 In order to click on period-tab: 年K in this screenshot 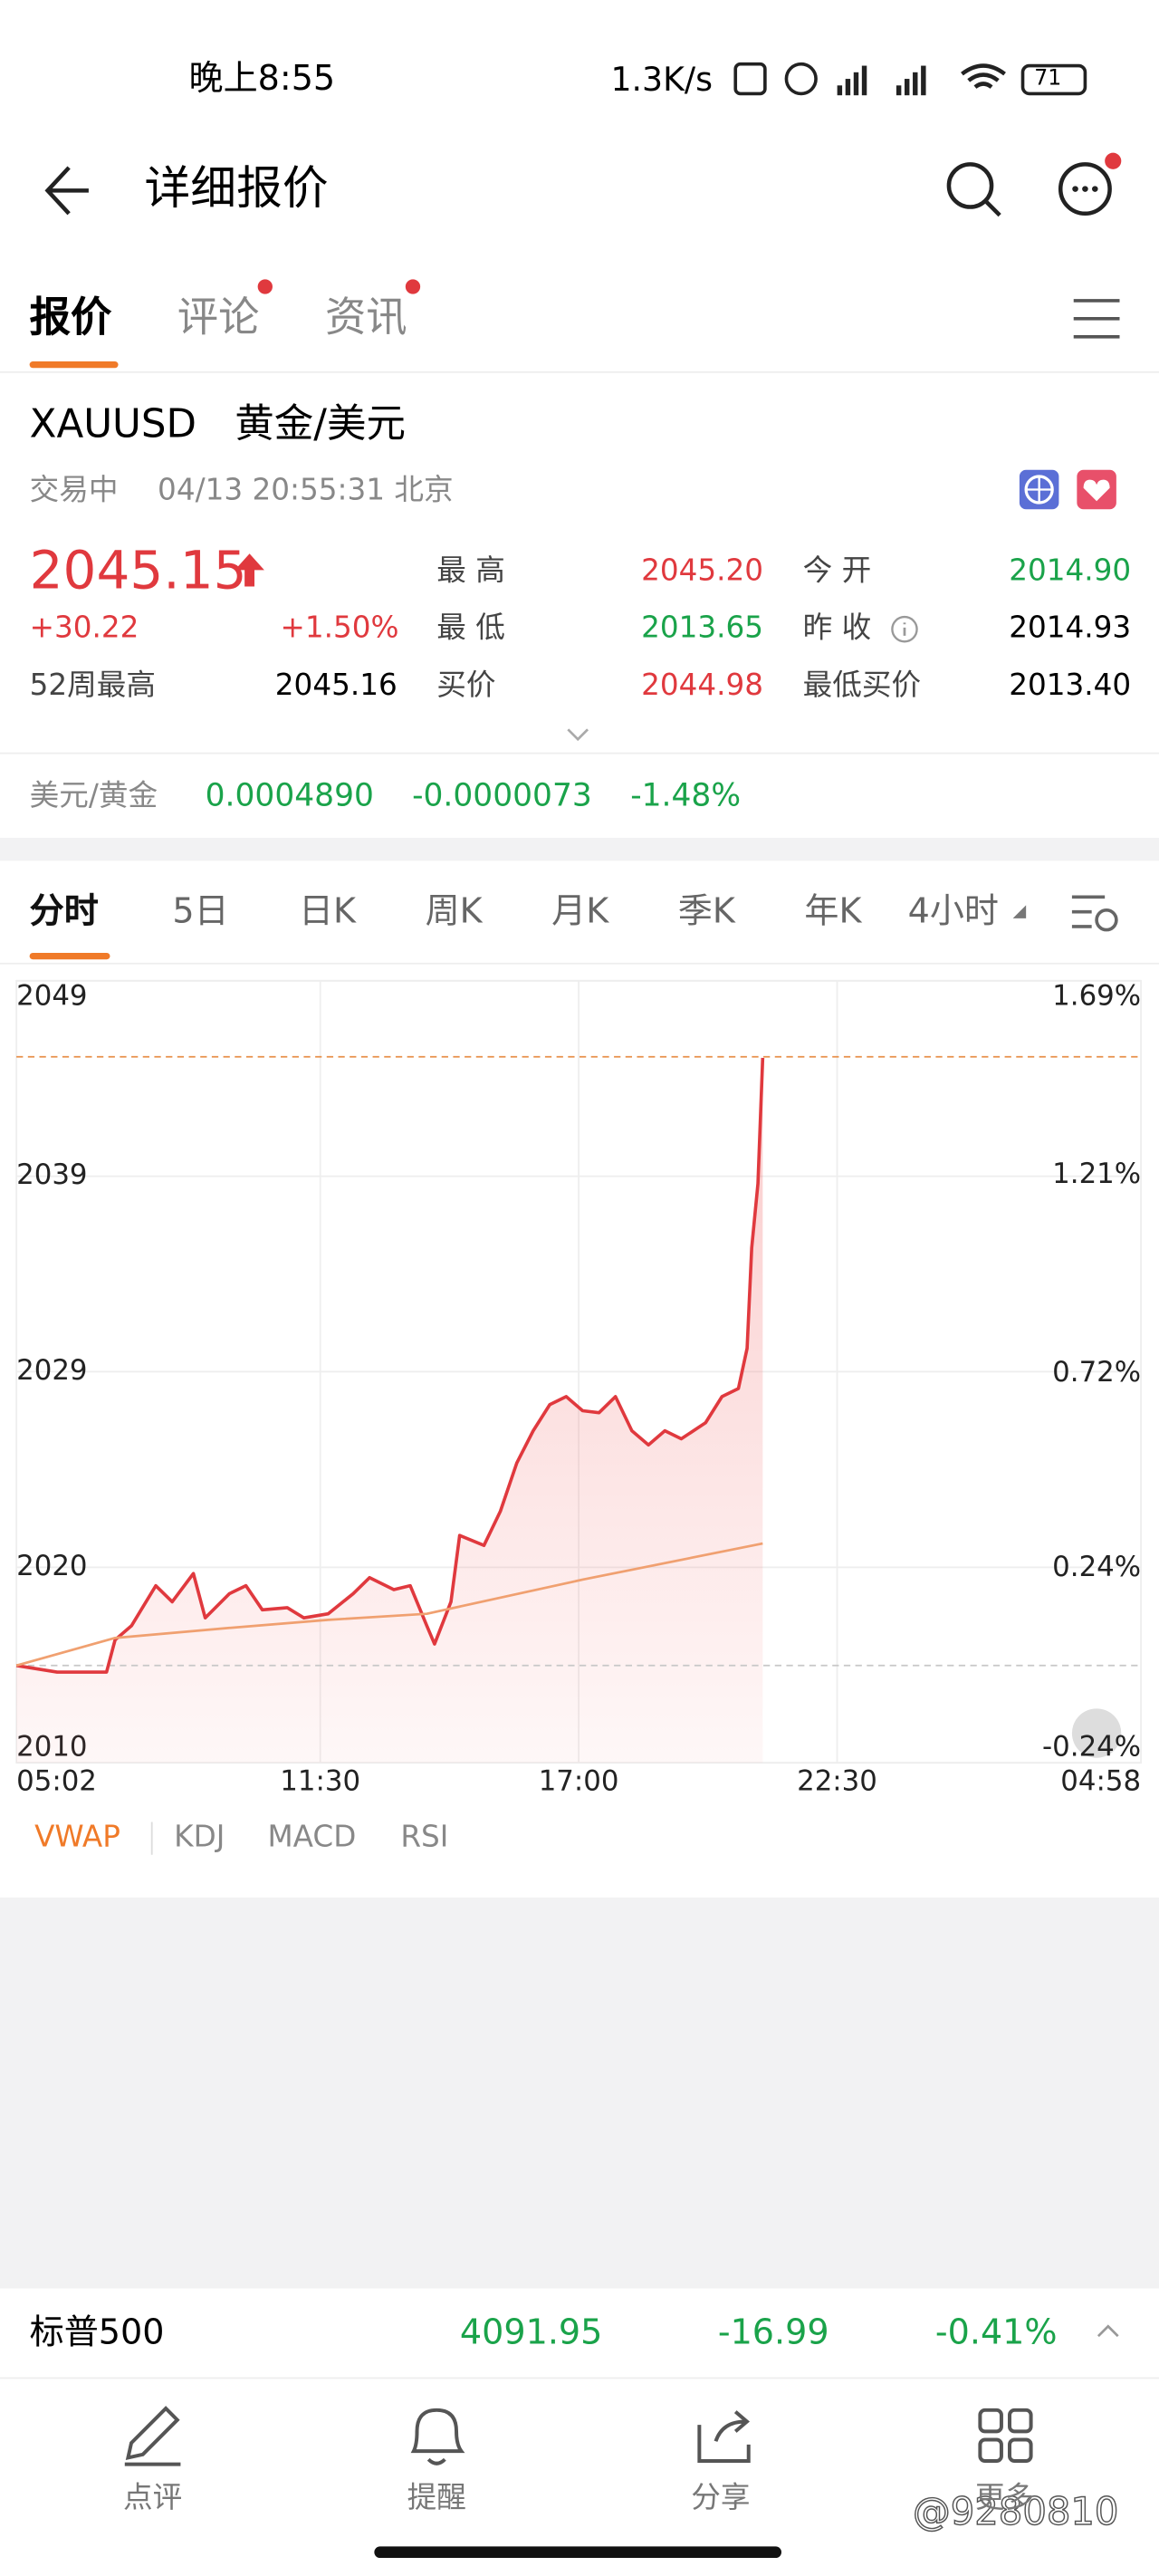, I will do `click(833, 910)`.